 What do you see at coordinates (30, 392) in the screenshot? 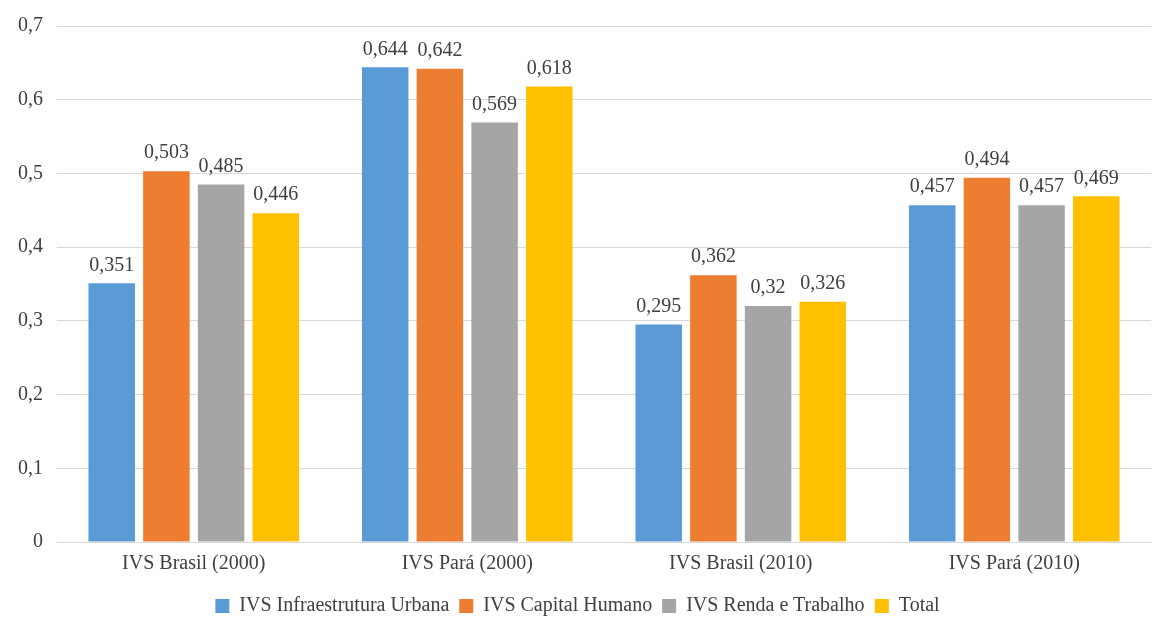
I see `y-tick-label: 0,2` at bounding box center [30, 392].